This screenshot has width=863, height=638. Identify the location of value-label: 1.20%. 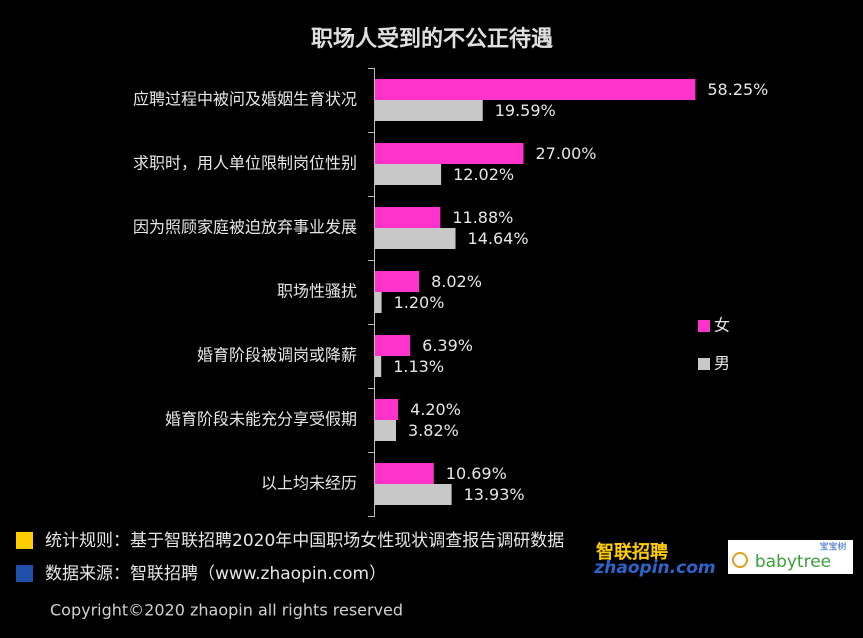
(419, 302).